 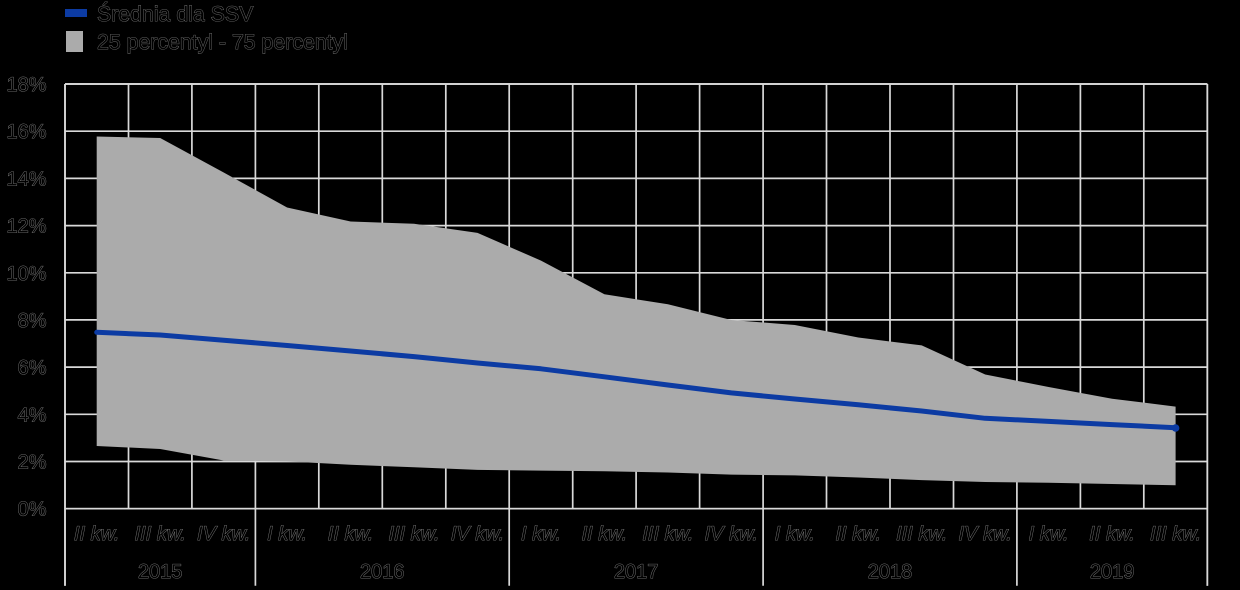 What do you see at coordinates (26, 85) in the screenshot?
I see `svg-text: 18%` at bounding box center [26, 85].